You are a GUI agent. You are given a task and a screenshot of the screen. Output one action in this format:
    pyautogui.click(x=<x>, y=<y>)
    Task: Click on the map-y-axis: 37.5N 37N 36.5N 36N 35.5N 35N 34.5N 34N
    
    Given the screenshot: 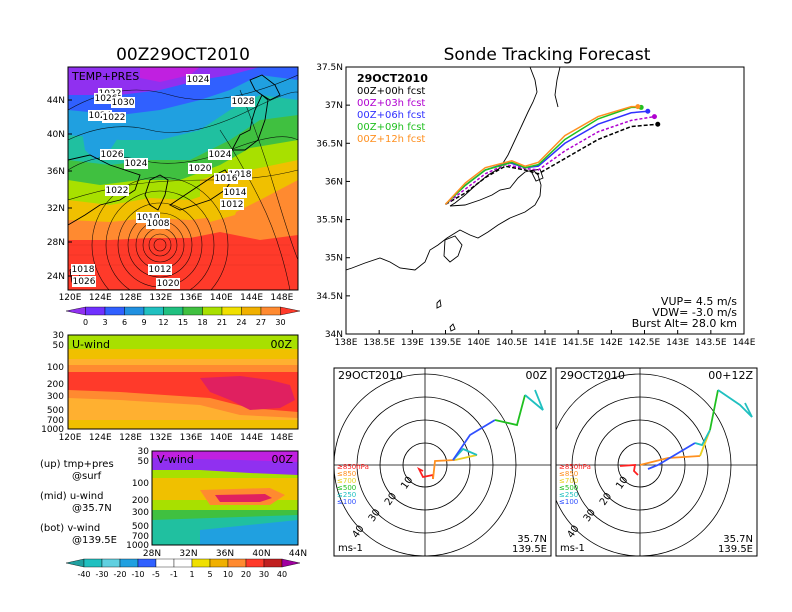 What is the action you would take?
    pyautogui.click(x=333, y=201)
    